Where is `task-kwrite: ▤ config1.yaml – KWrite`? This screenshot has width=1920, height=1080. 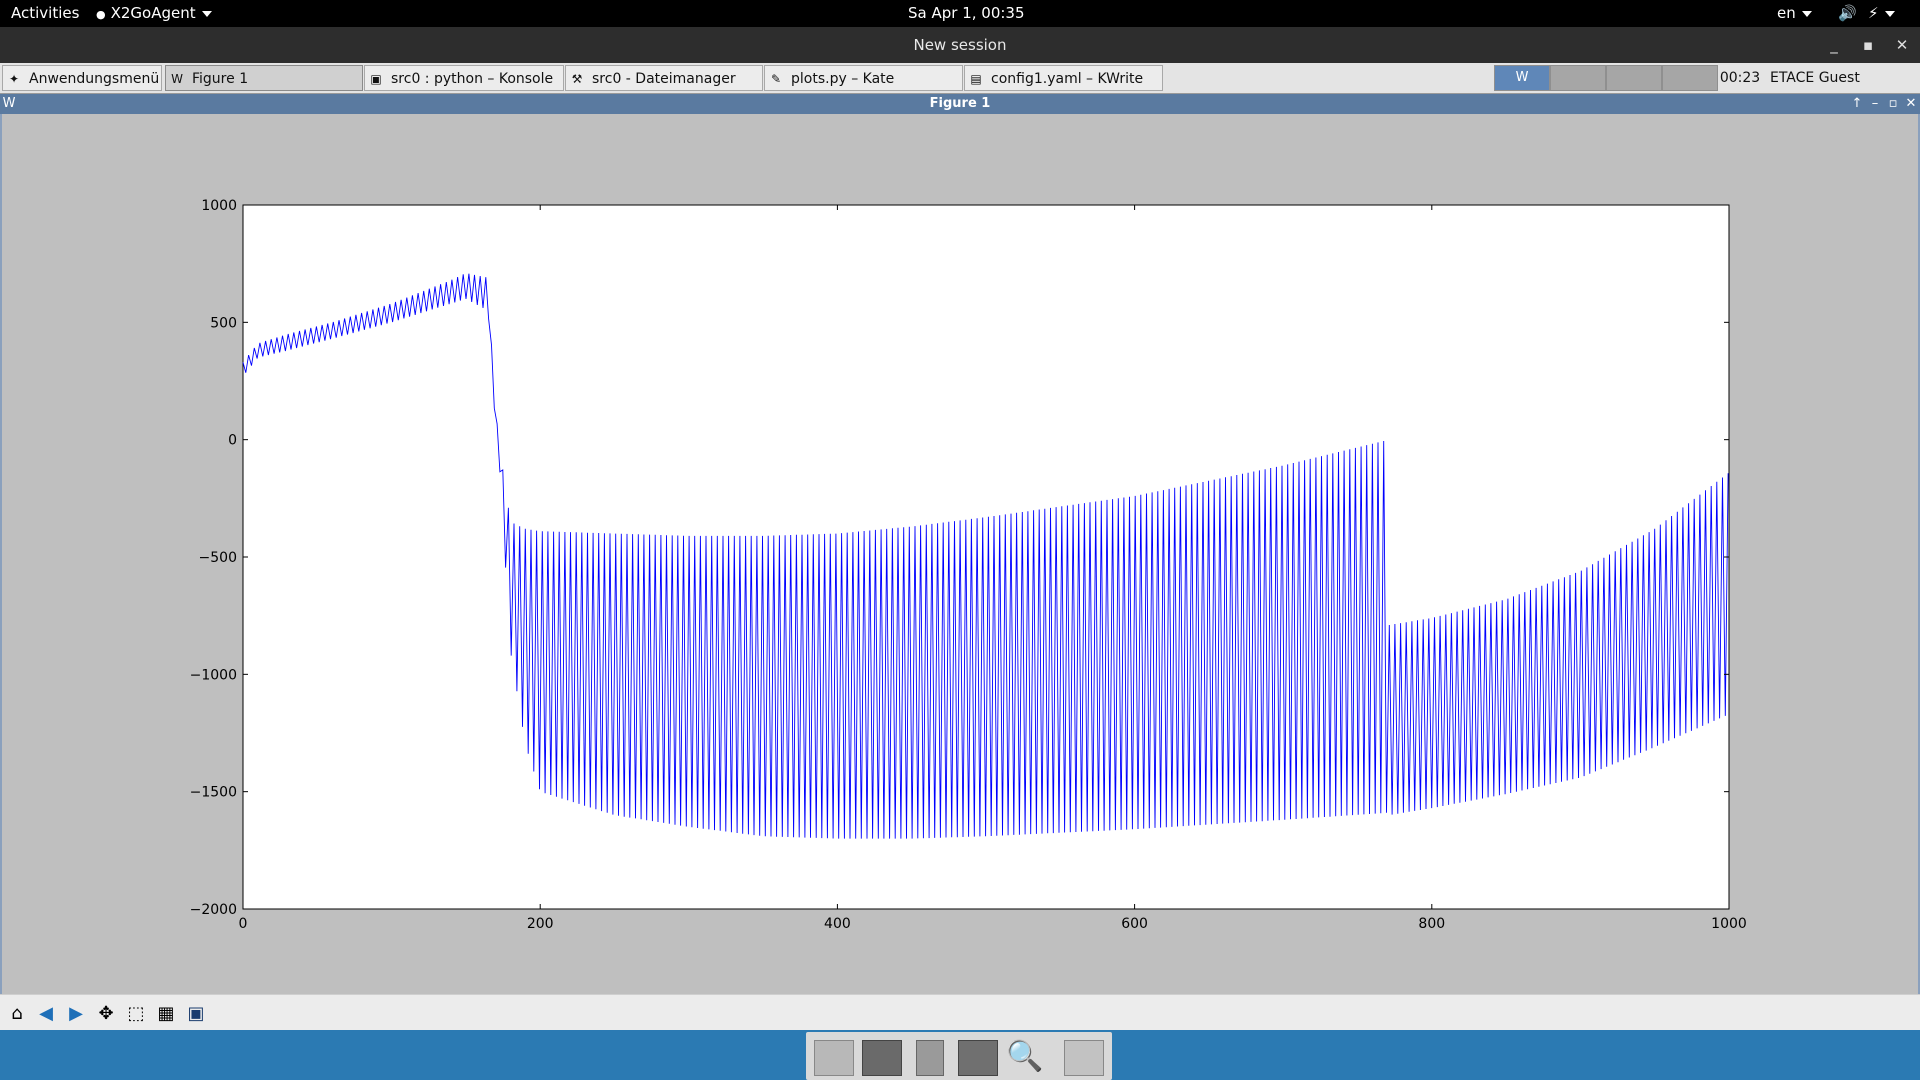 task-kwrite: ▤ config1.yaml – KWrite is located at coordinates (1063, 78).